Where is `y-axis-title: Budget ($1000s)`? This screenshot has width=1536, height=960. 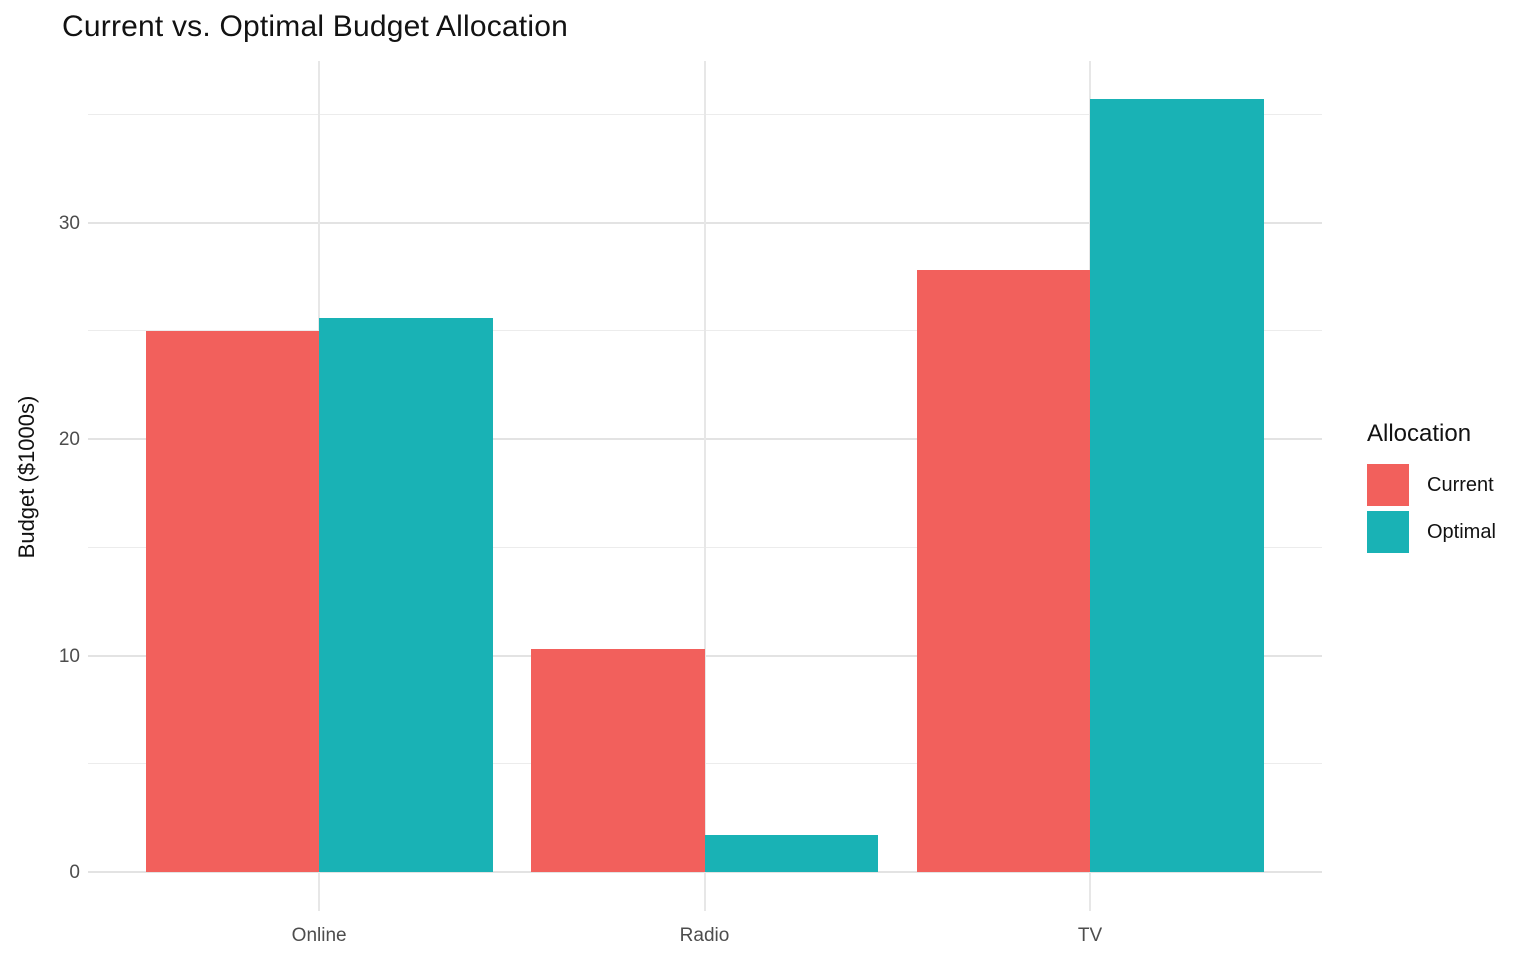
y-axis-title: Budget ($1000s) is located at coordinates (26, 477).